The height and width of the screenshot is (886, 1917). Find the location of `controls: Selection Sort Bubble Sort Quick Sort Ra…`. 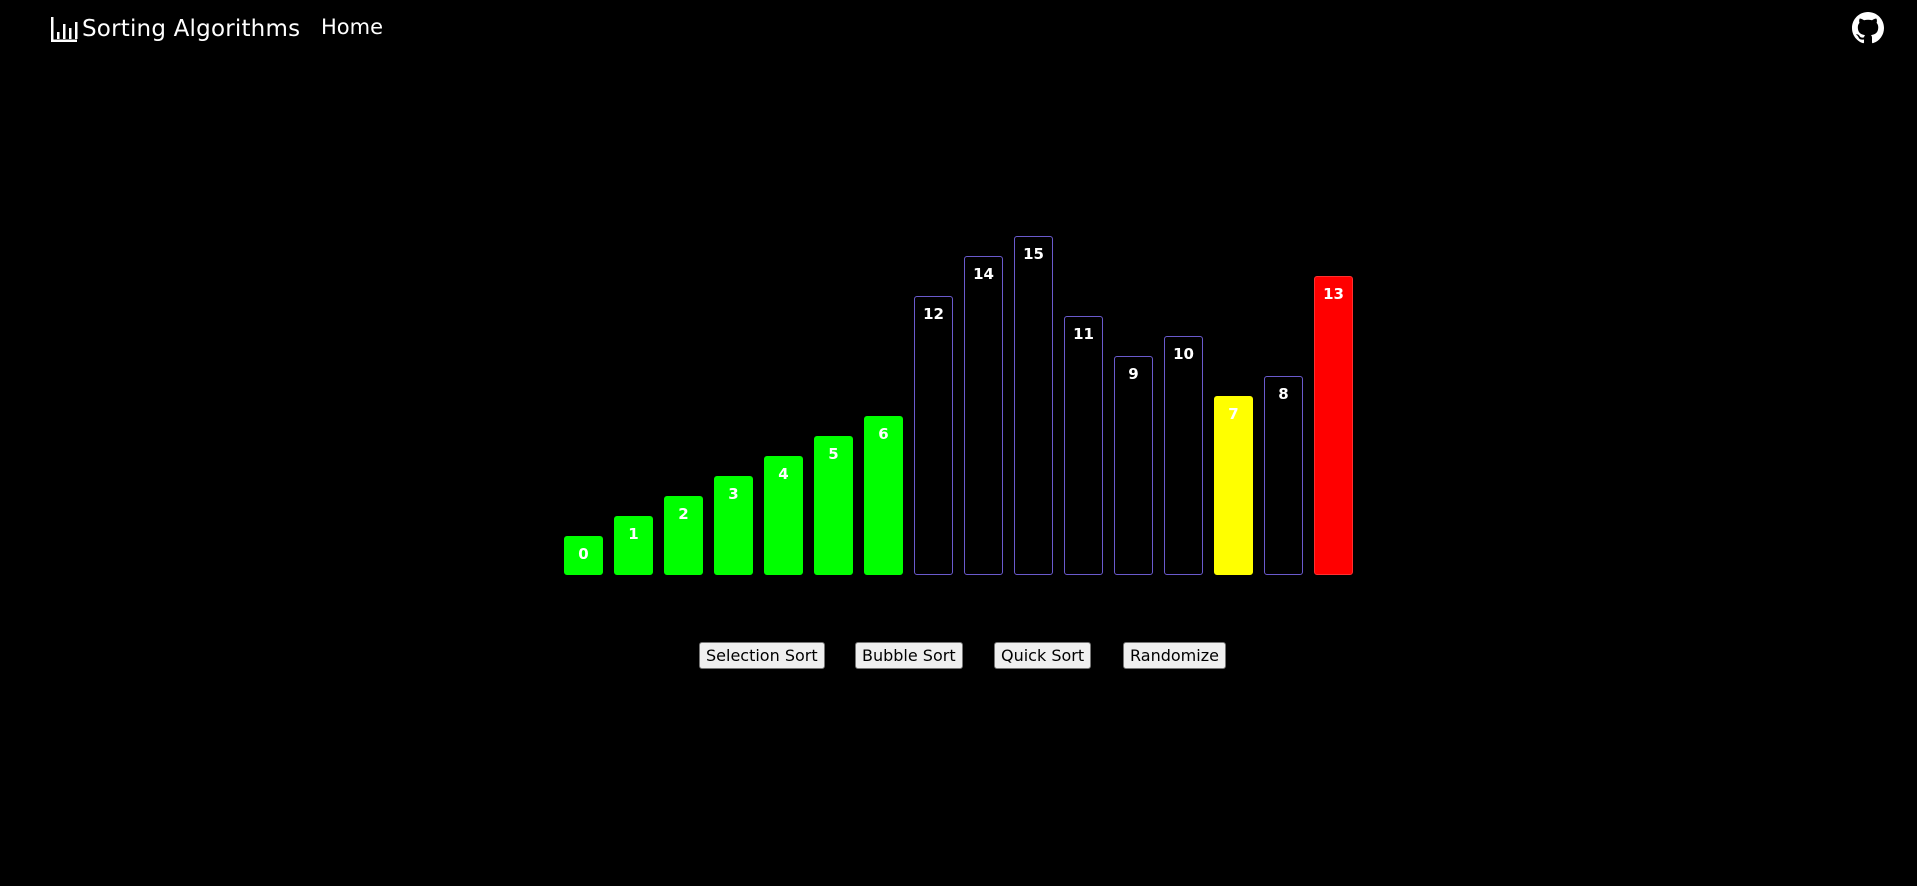

controls: Selection Sort Bubble Sort Quick Sort Ra… is located at coordinates (958, 656).